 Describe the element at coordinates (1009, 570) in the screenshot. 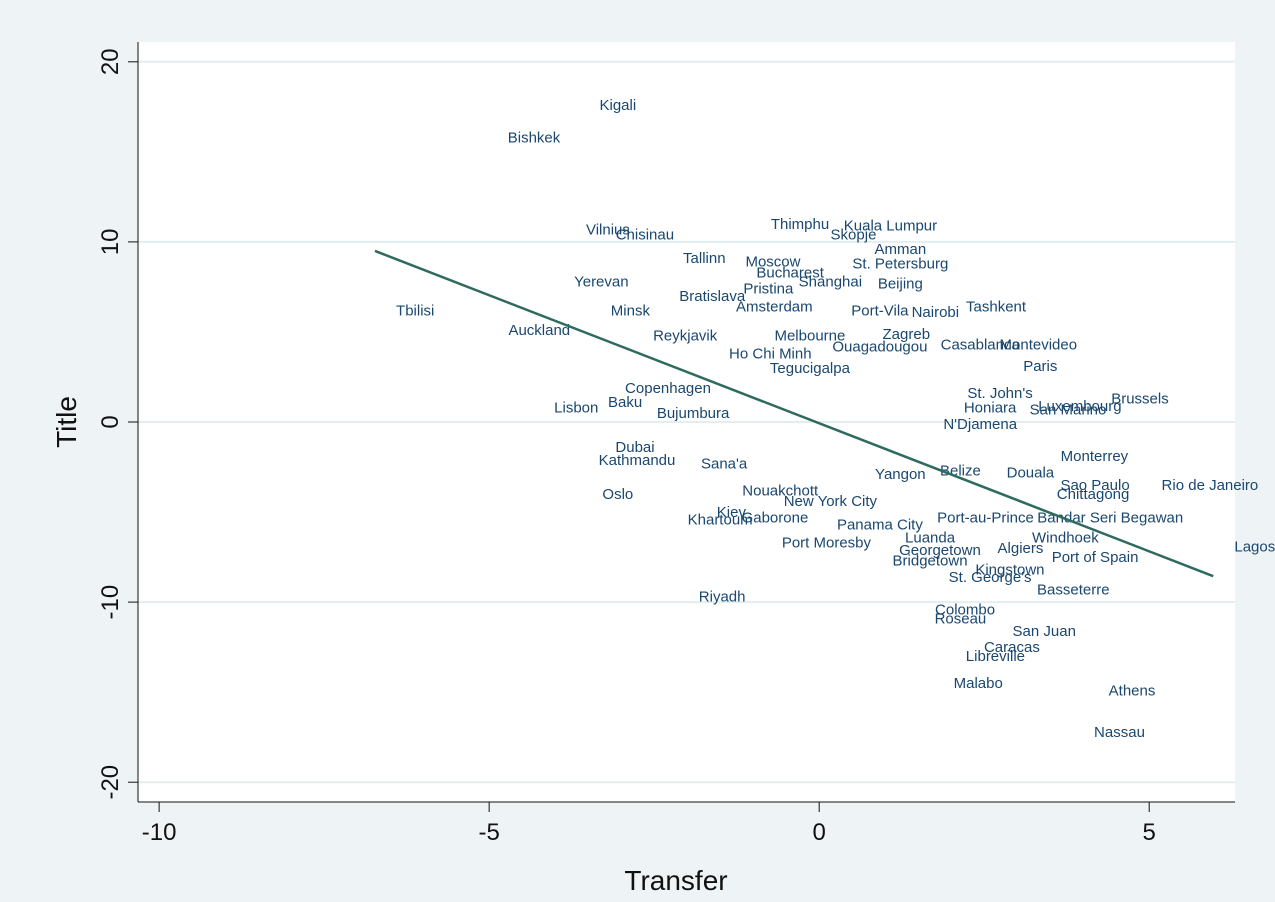

I see `point-label: Kingstown` at that location.